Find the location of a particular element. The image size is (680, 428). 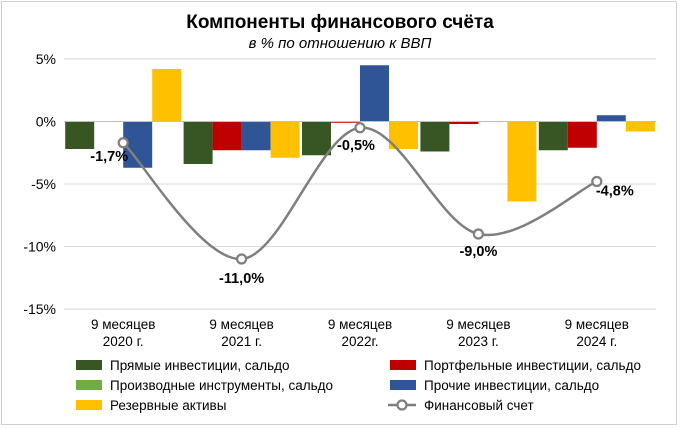

x-tick-label: 2022г. is located at coordinates (359, 341).